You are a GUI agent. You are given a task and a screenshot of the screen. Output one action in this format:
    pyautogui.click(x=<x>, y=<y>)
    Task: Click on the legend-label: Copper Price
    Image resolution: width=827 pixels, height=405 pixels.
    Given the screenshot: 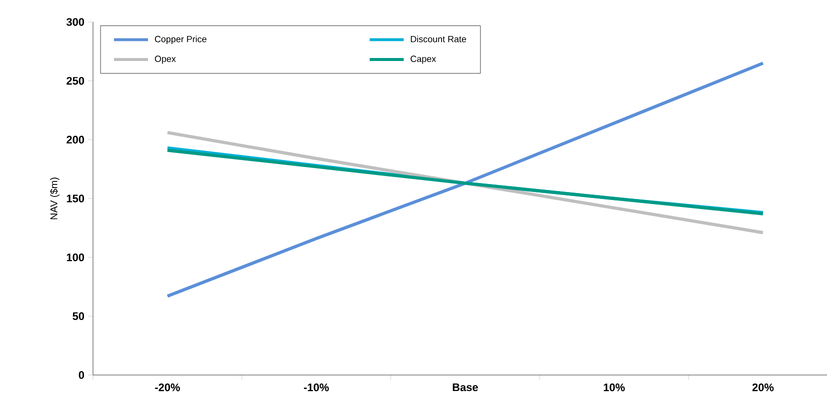 What is the action you would take?
    pyautogui.click(x=180, y=40)
    